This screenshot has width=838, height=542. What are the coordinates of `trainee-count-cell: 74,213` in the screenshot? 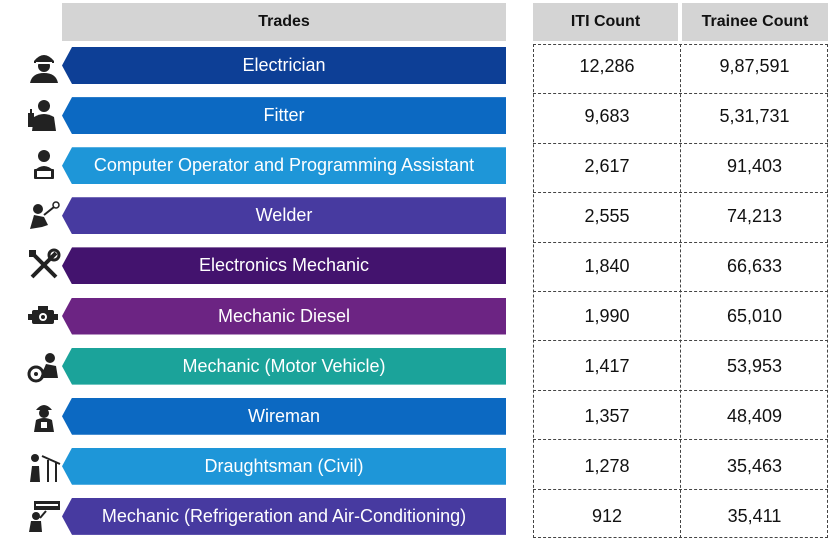 It's located at (754, 215).